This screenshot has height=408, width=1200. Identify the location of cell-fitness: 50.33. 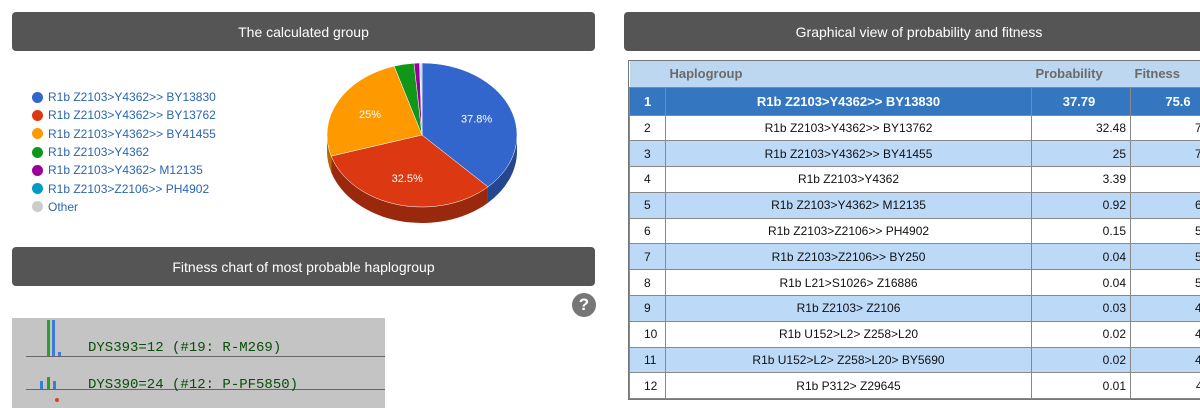
(1165, 283).